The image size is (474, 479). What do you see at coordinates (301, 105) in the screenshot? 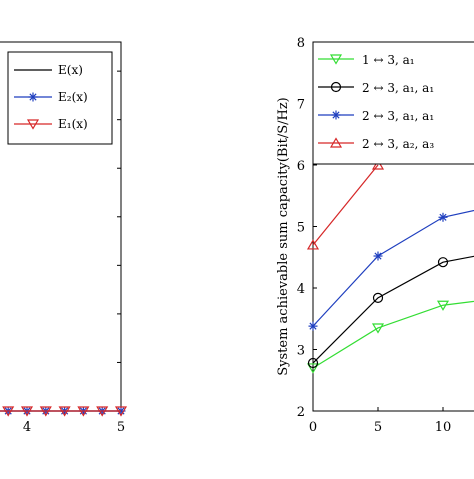
I see `right-y-tick-label: 7` at bounding box center [301, 105].